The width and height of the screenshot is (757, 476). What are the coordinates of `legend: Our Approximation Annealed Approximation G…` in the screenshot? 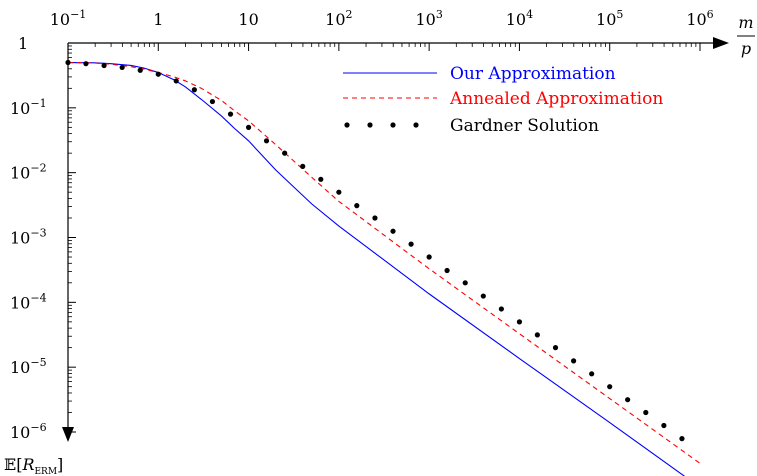 It's located at (503, 100).